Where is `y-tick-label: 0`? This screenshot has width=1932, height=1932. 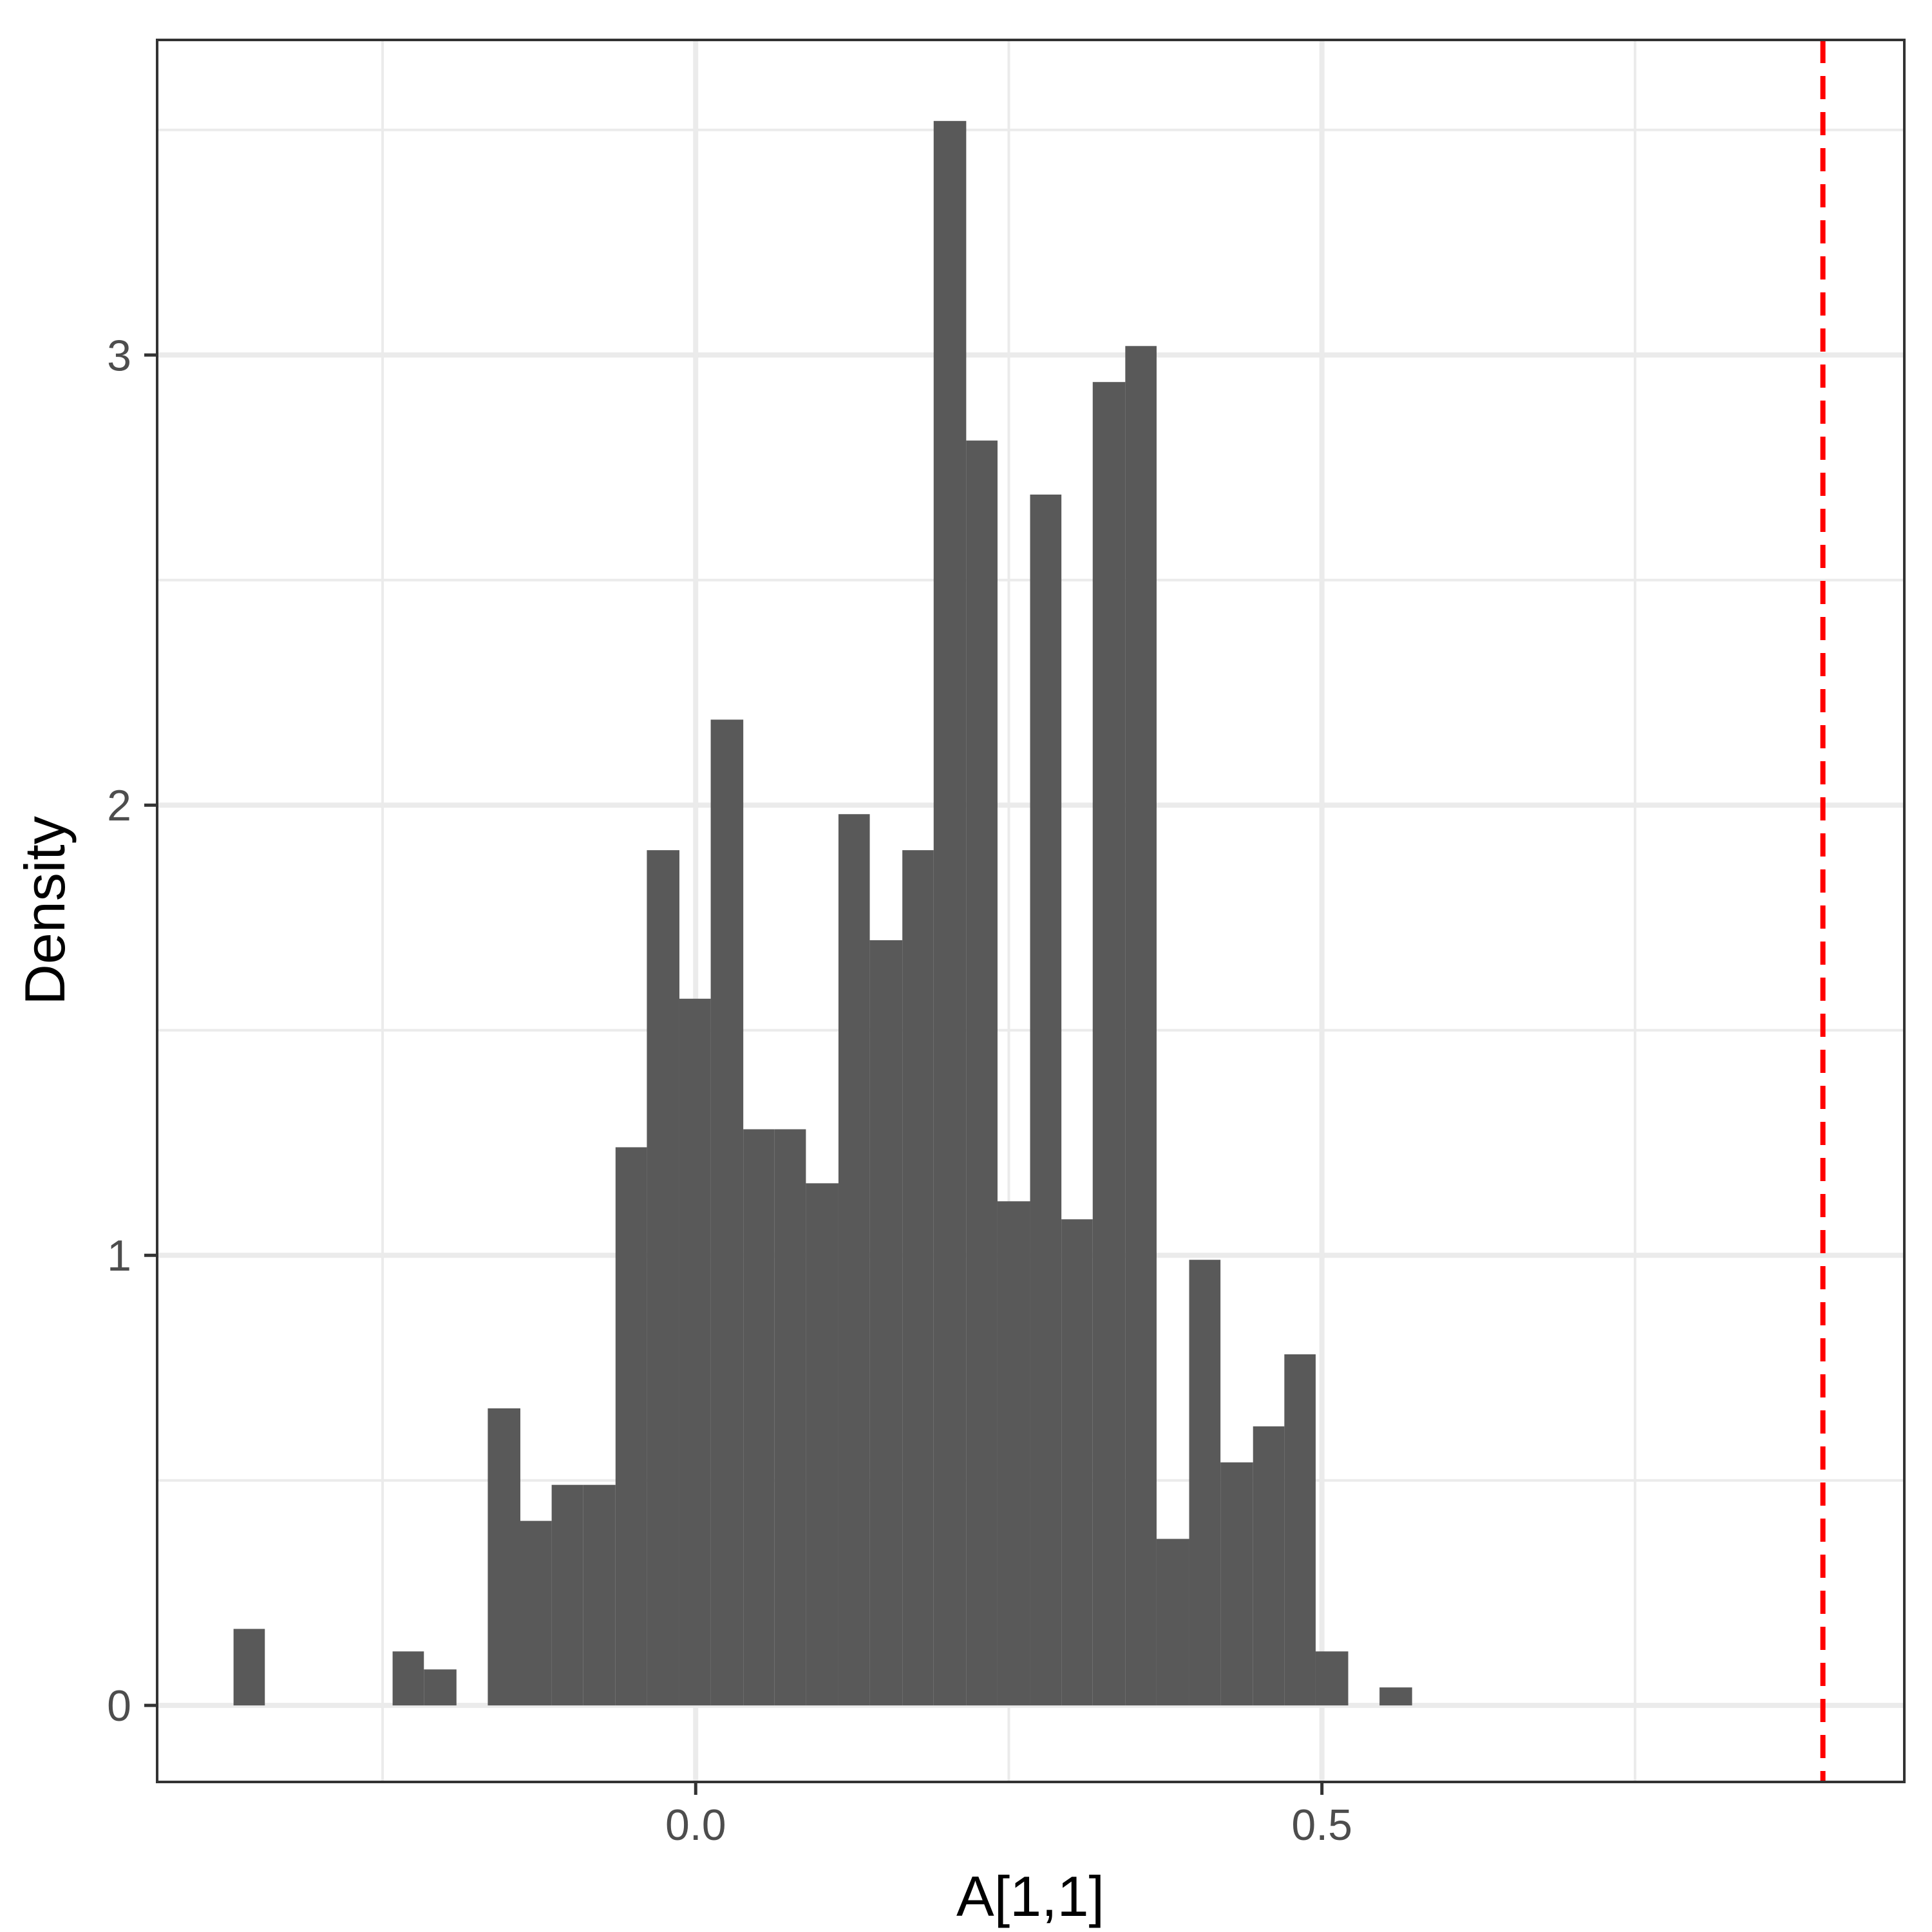
y-tick-label: 0 is located at coordinates (119, 1706).